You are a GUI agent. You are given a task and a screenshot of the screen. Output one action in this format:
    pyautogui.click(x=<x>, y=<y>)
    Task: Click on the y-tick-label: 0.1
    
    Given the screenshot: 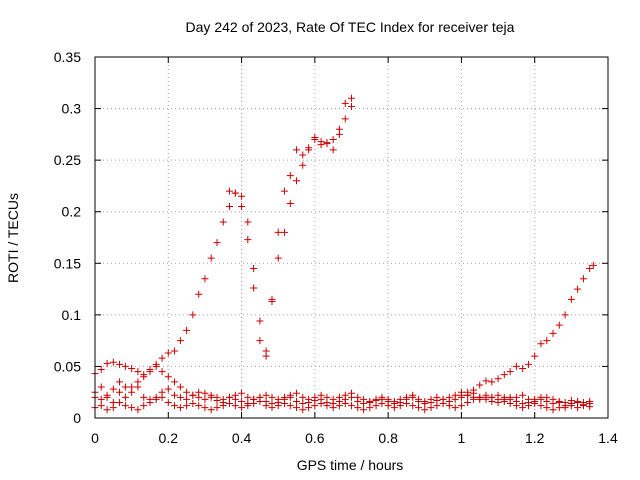 What is the action you would take?
    pyautogui.click(x=72, y=315)
    